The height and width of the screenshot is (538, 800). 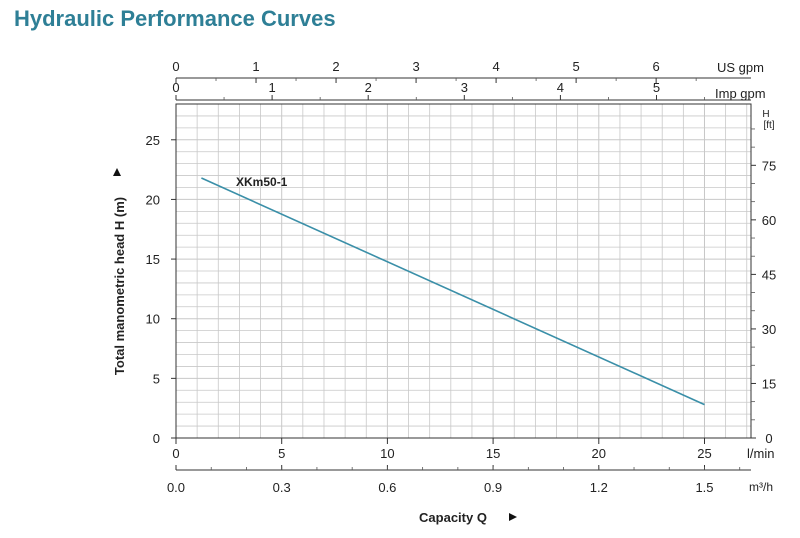 What do you see at coordinates (493, 453) in the screenshot?
I see `lmin-tick-label: 15` at bounding box center [493, 453].